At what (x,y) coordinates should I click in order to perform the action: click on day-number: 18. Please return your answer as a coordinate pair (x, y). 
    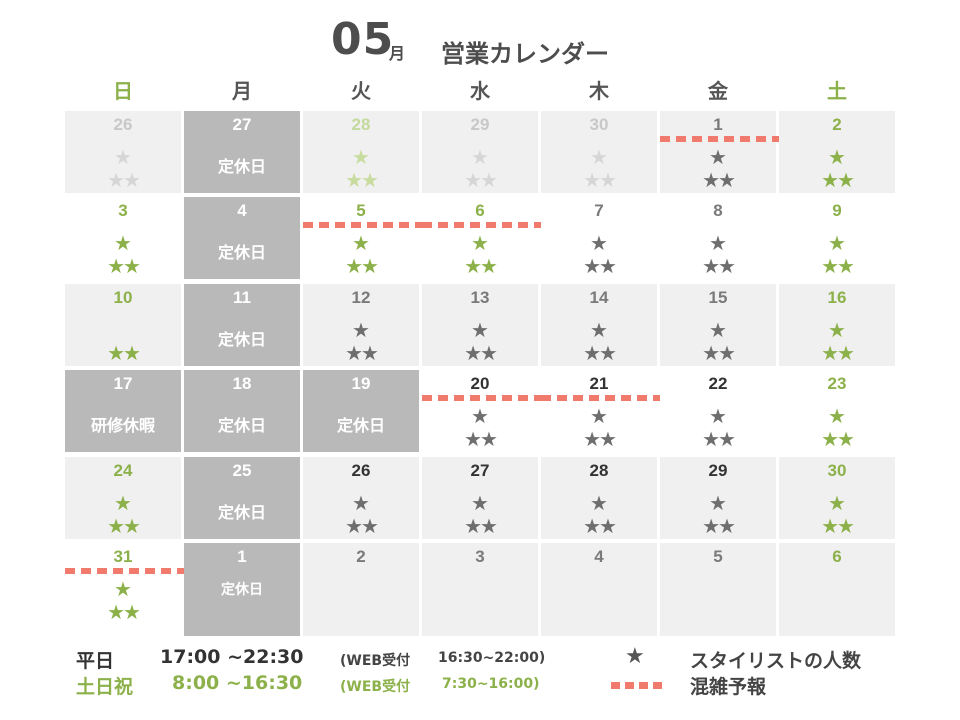
    Looking at the image, I should click on (242, 383).